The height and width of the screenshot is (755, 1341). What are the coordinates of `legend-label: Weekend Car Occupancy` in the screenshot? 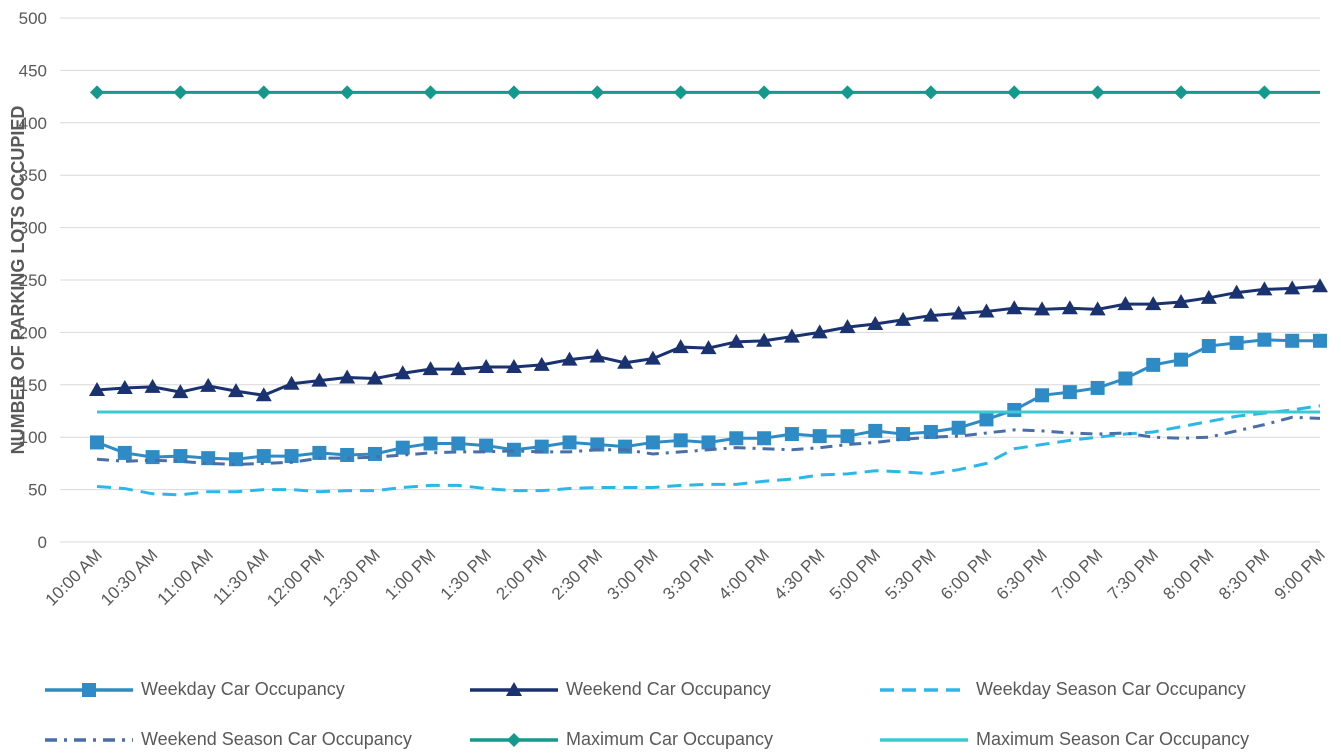 It's located at (668, 689).